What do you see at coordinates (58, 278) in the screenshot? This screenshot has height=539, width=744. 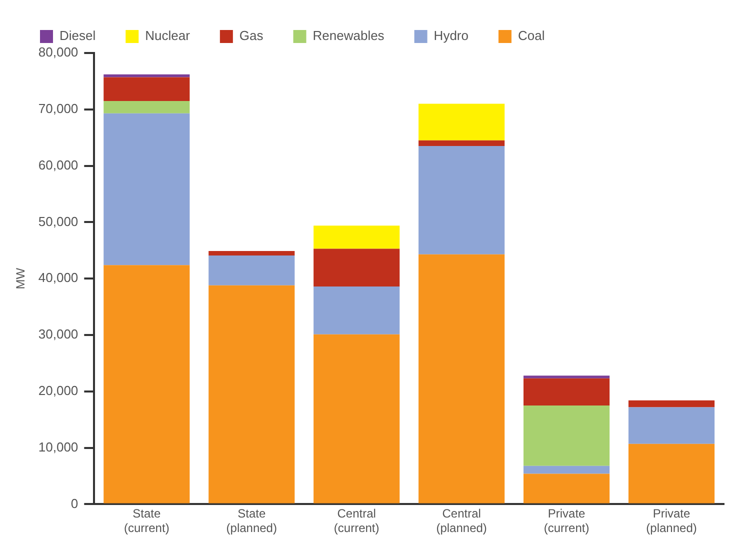 I see `y-tick-label: 40,000` at bounding box center [58, 278].